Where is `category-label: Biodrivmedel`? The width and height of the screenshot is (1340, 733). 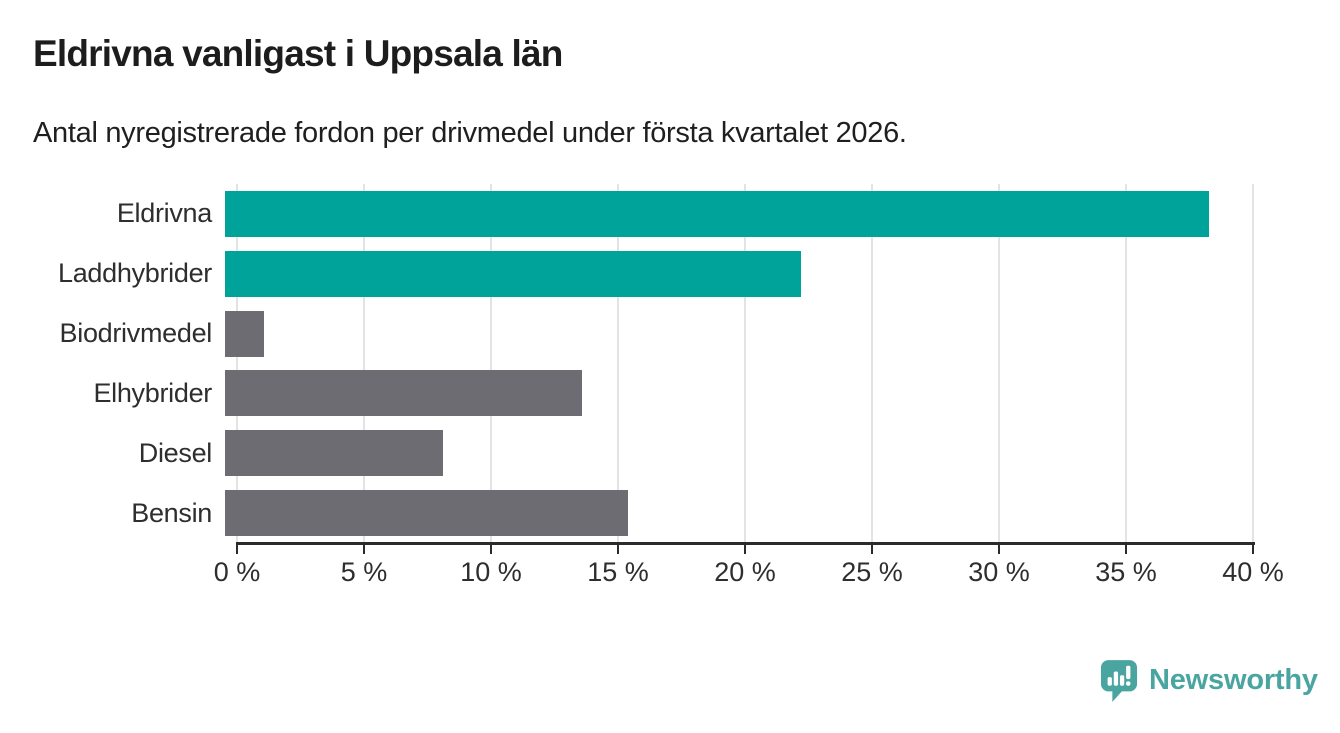 category-label: Biodrivmedel is located at coordinates (136, 333).